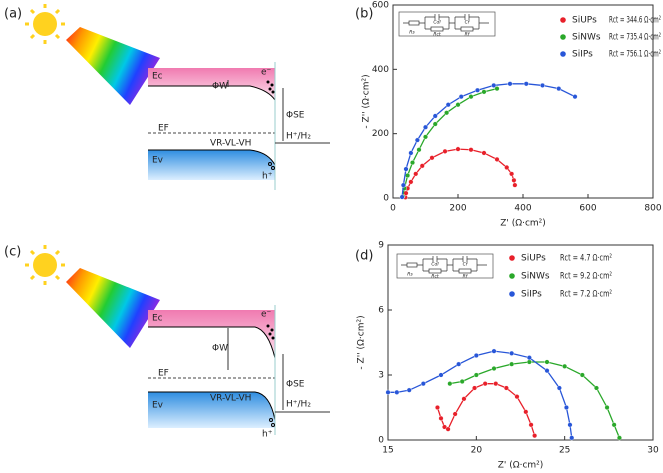 This screenshot has width=663, height=473. Describe the element at coordinates (486, 409) in the screenshot. I see `fit-line` at that location.